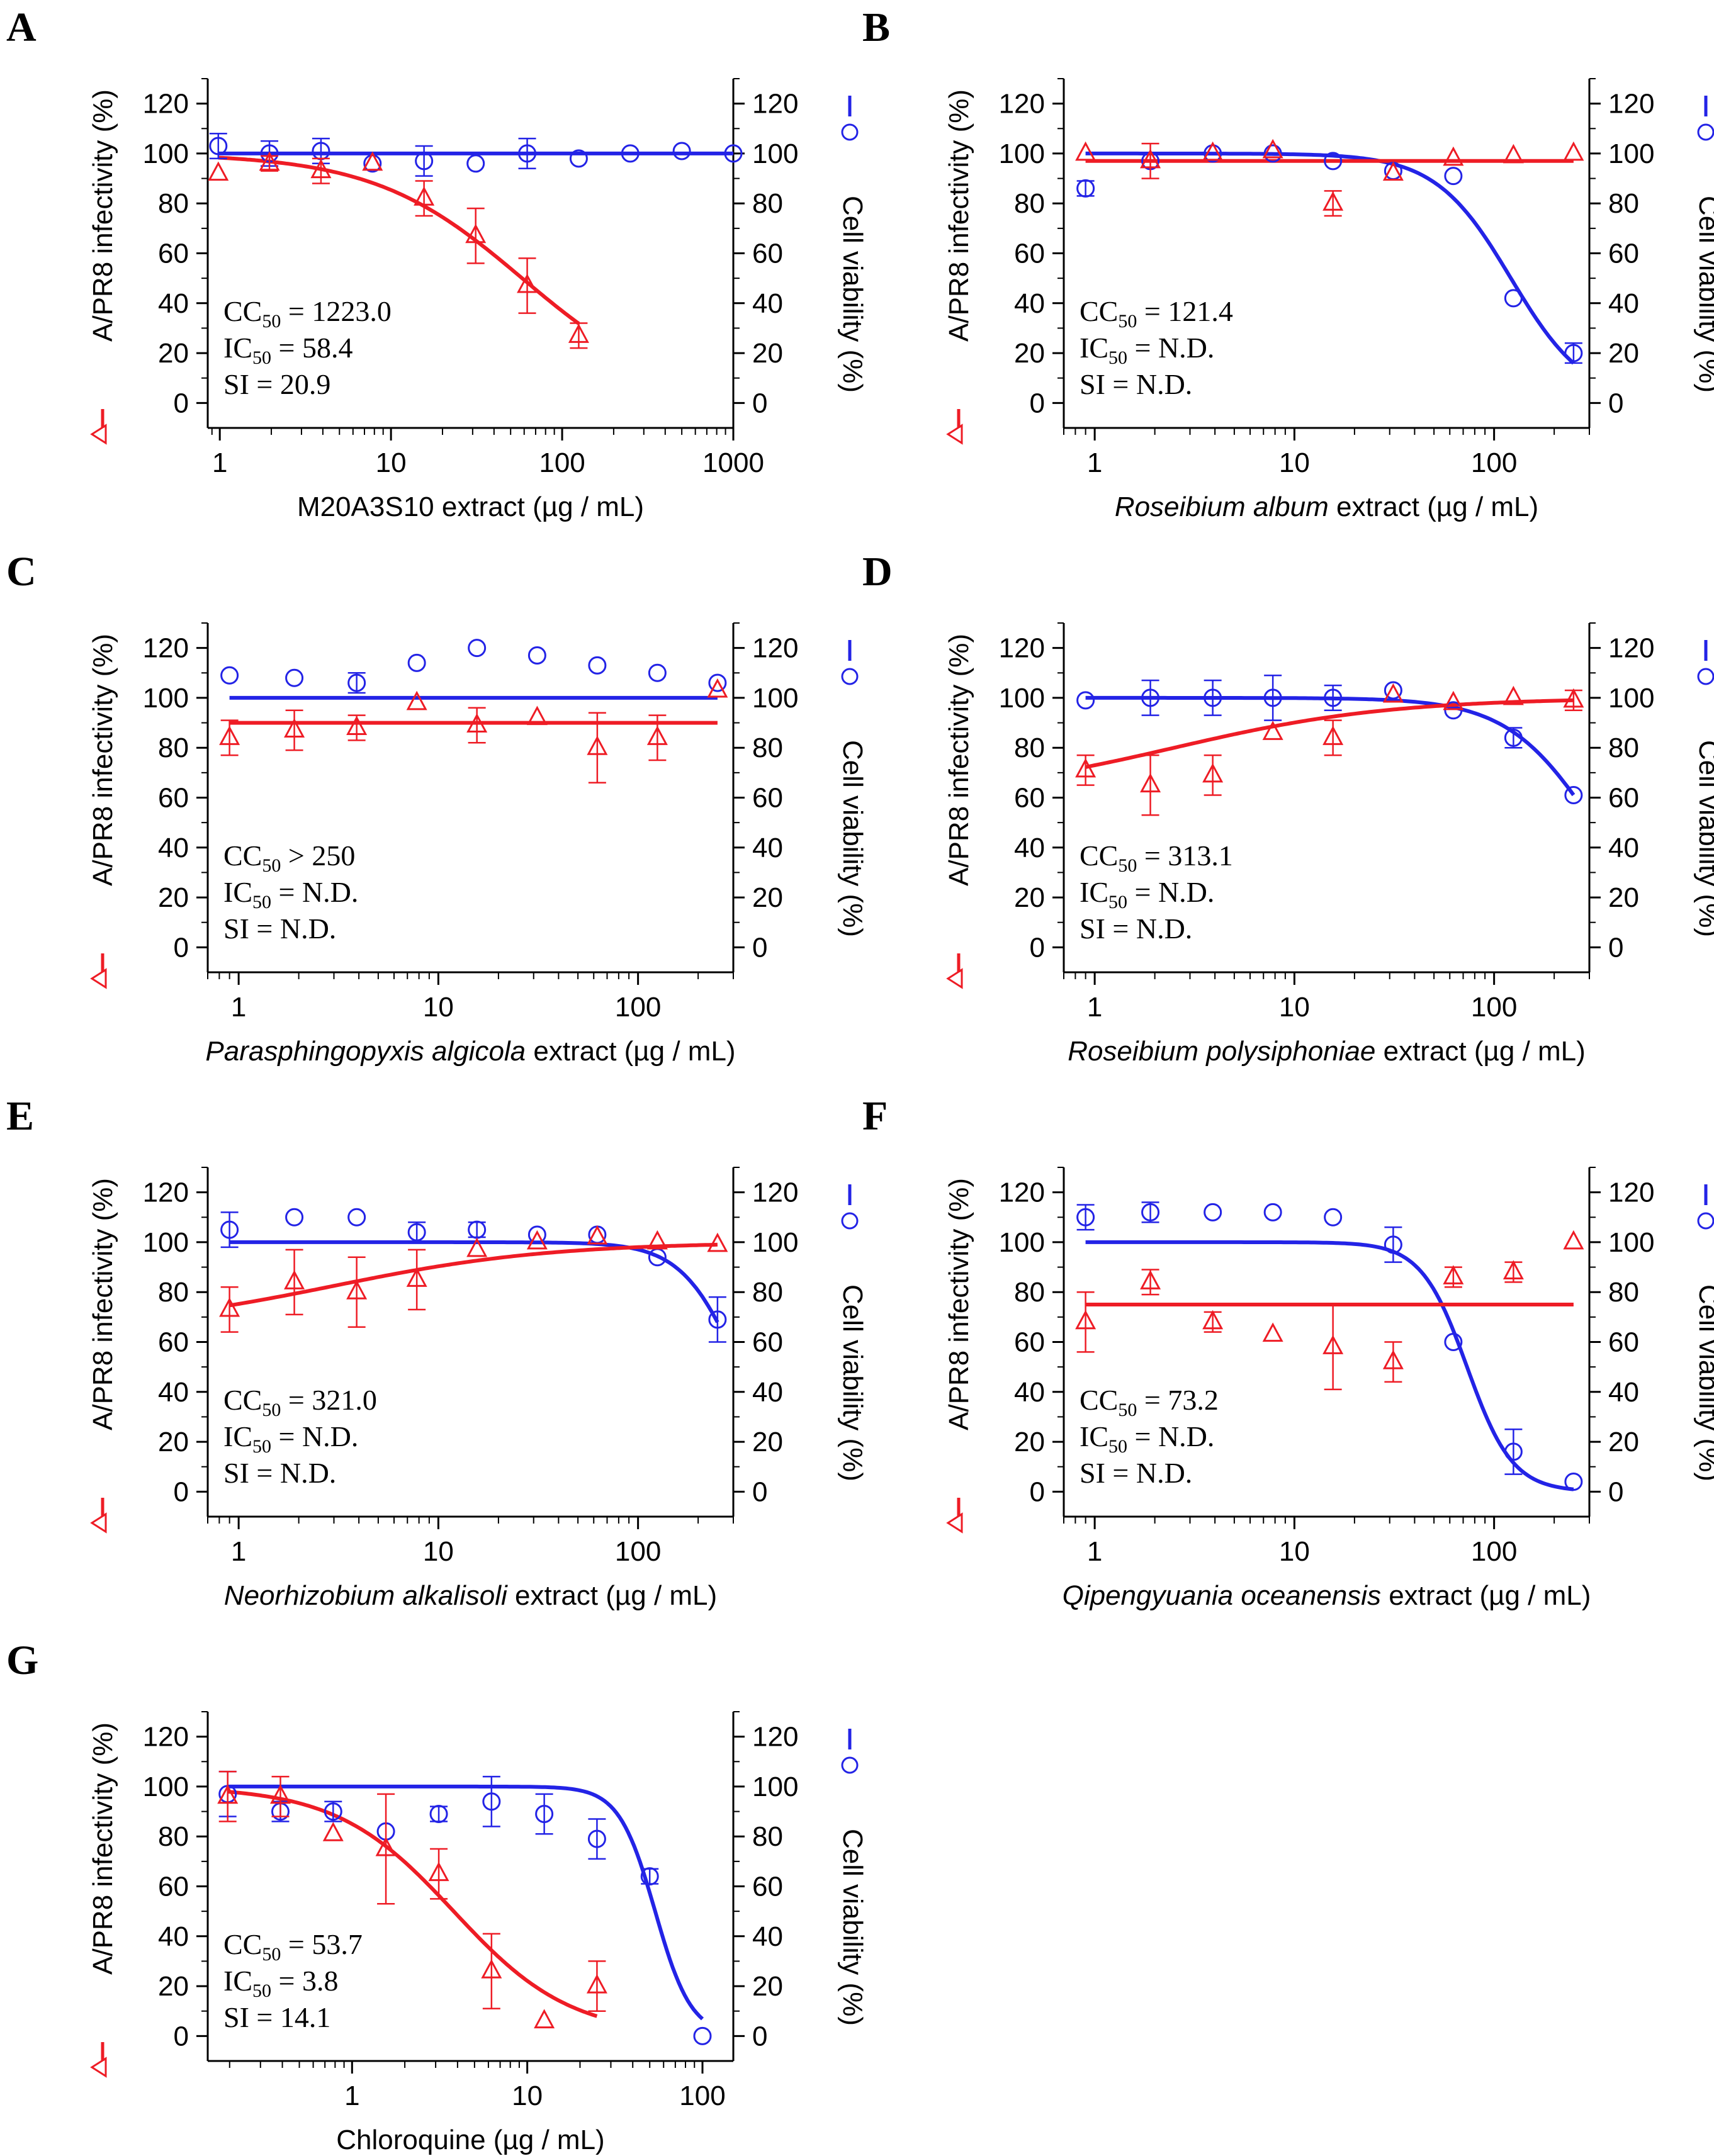  I want to click on left-y-tick-label: 40, so click(173, 1392).